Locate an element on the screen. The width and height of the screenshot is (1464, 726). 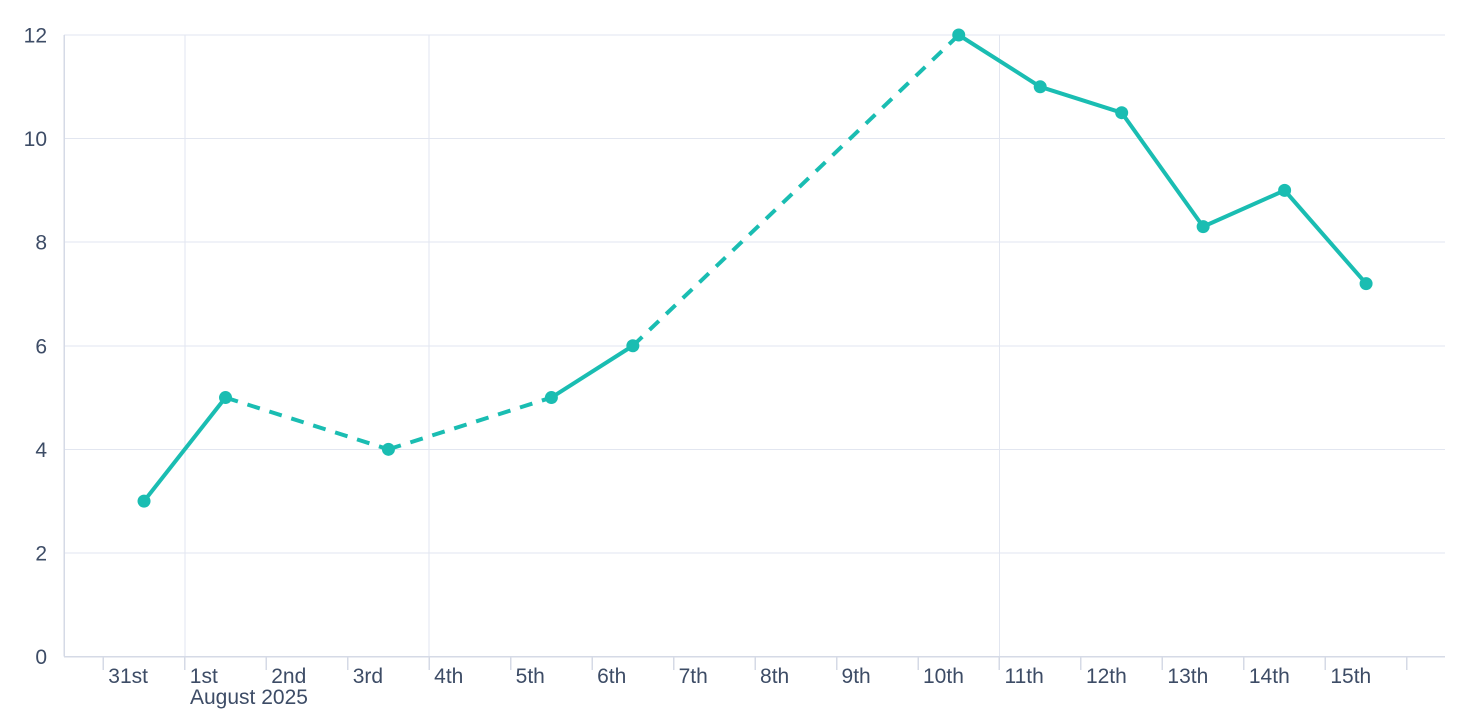
y-tick-label: 0 is located at coordinates (41, 657).